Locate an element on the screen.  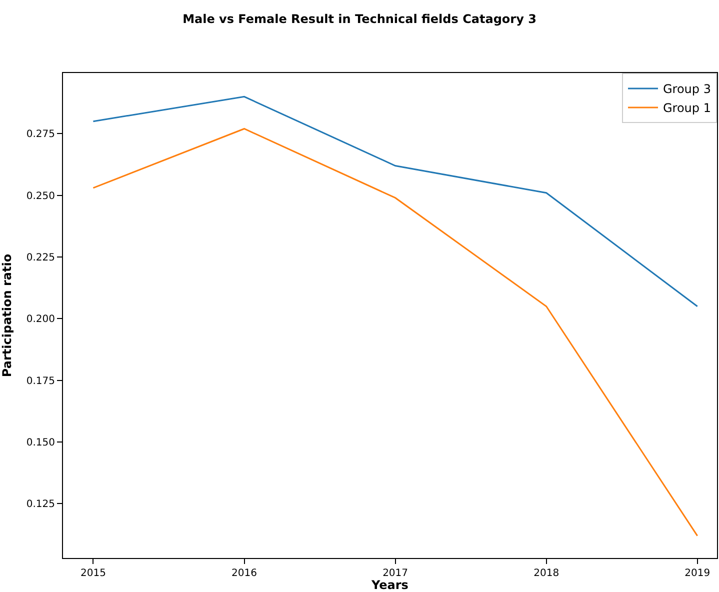
legend-label: Group 3 is located at coordinates (687, 89).